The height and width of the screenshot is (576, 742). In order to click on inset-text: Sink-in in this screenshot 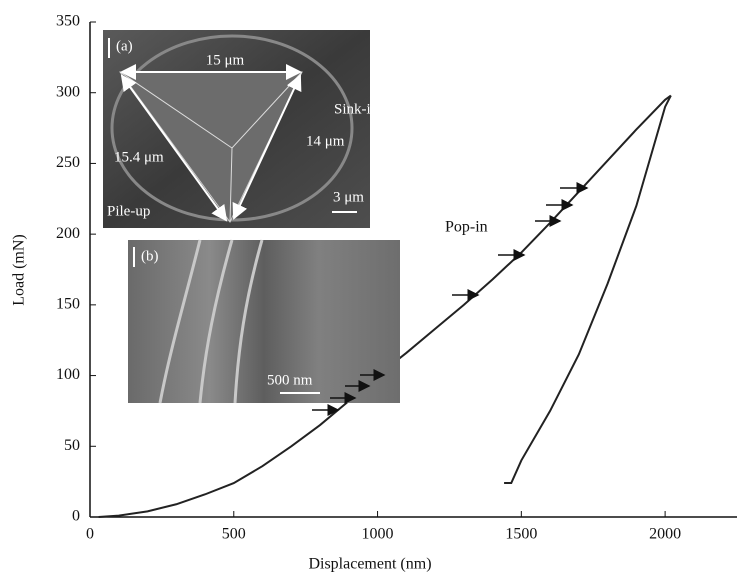, I will do `click(356, 109)`.